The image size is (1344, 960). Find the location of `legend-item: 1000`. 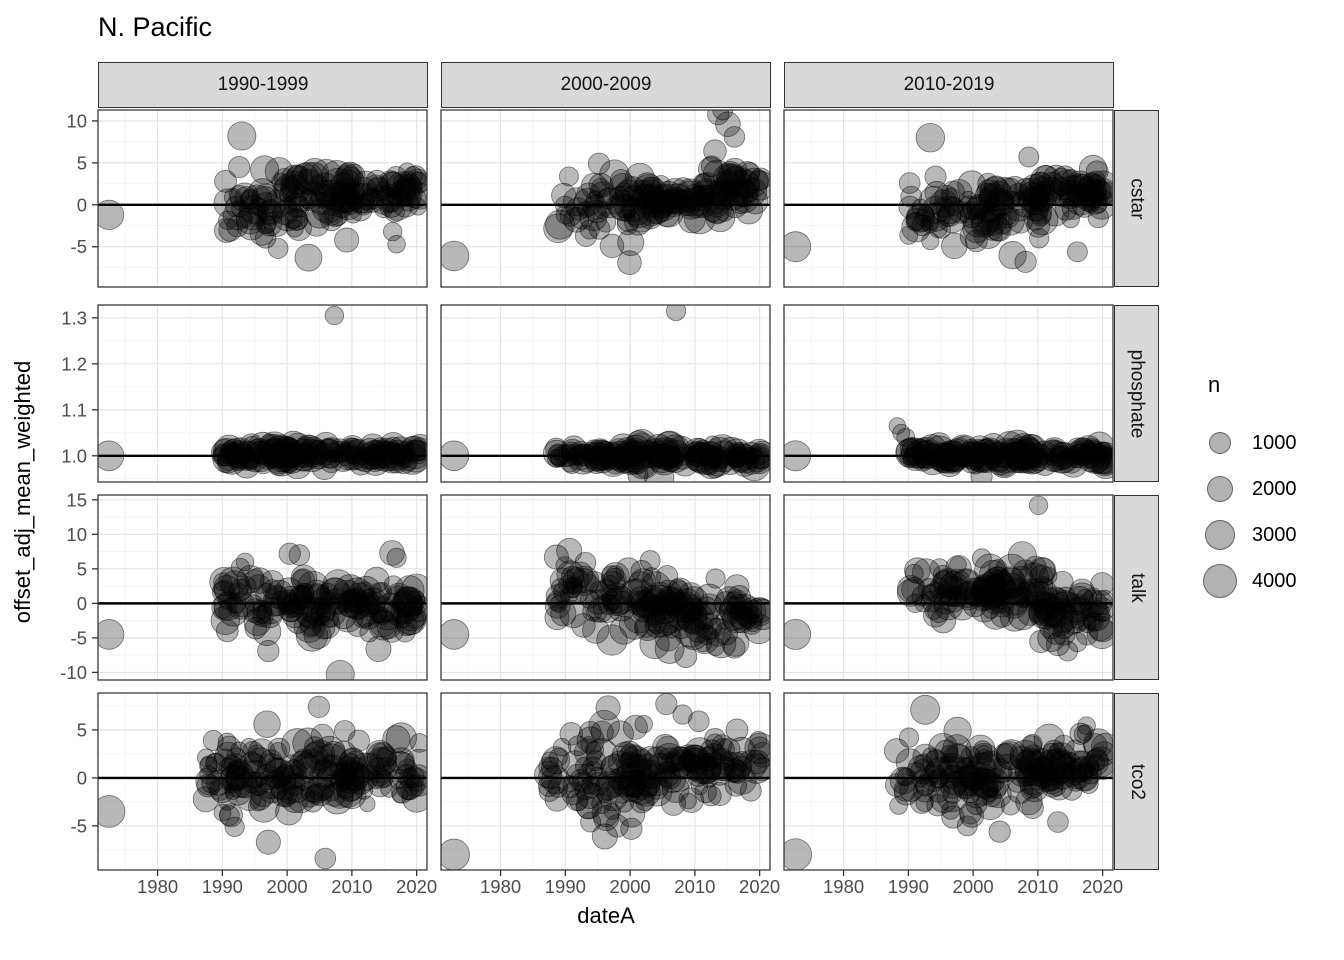

legend-item: 1000 is located at coordinates (1268, 443).